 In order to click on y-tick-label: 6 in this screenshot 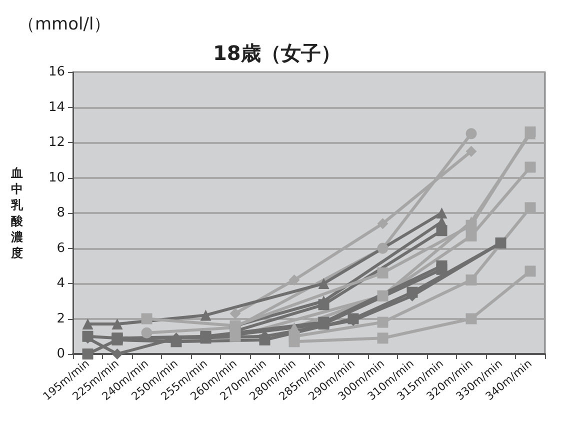, I will do `click(60, 248)`.